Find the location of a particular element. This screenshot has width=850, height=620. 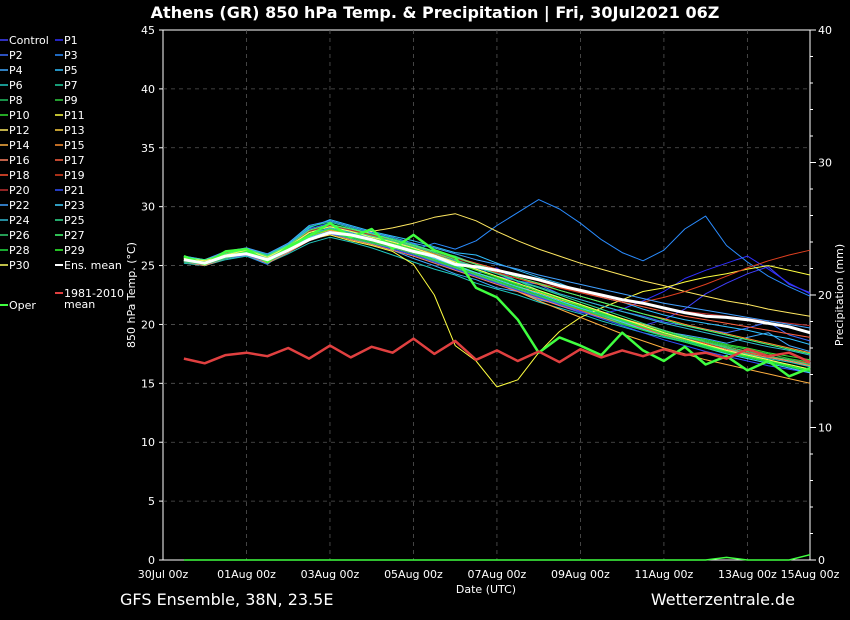

series-line-climate-mean is located at coordinates (497, 351).